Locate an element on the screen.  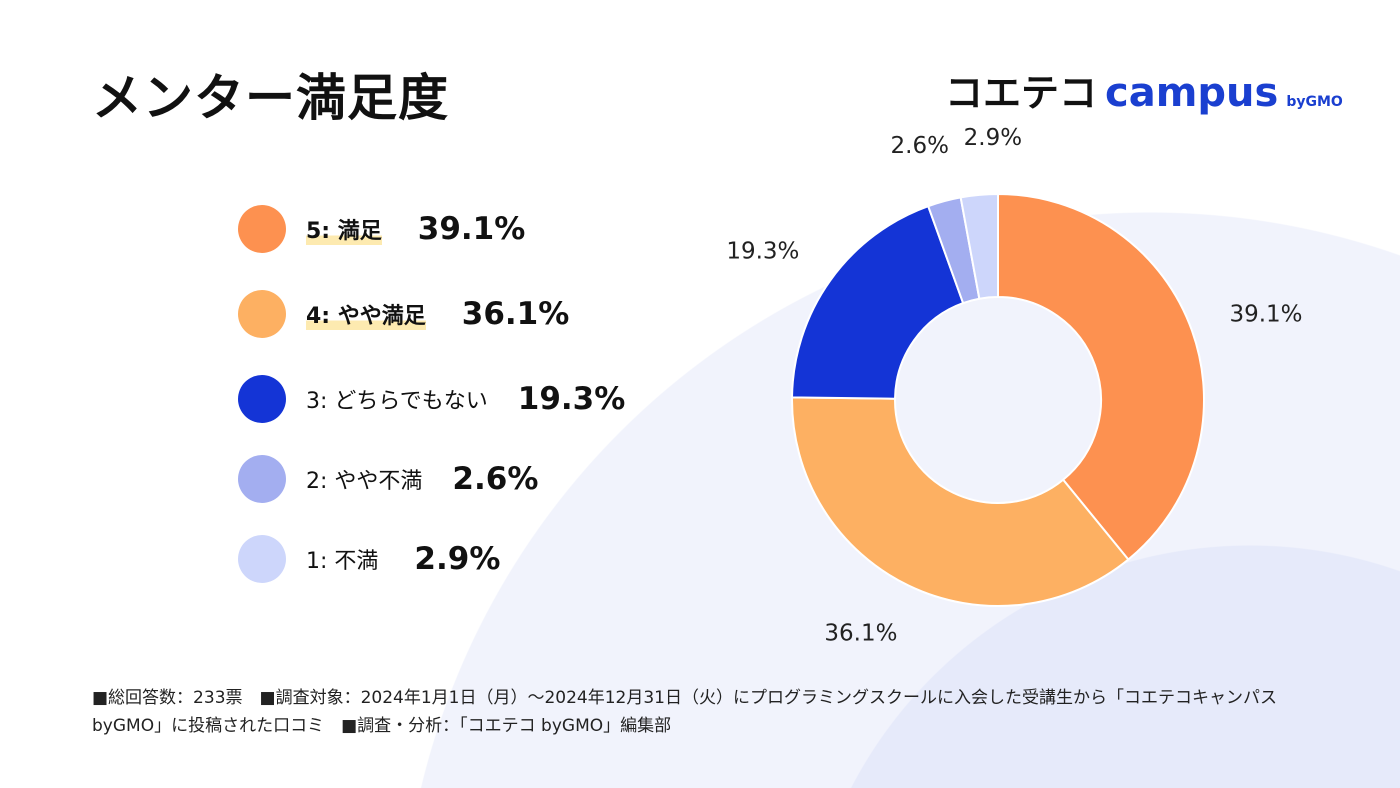
logo-jp: コエテコ is located at coordinates (1021, 93).